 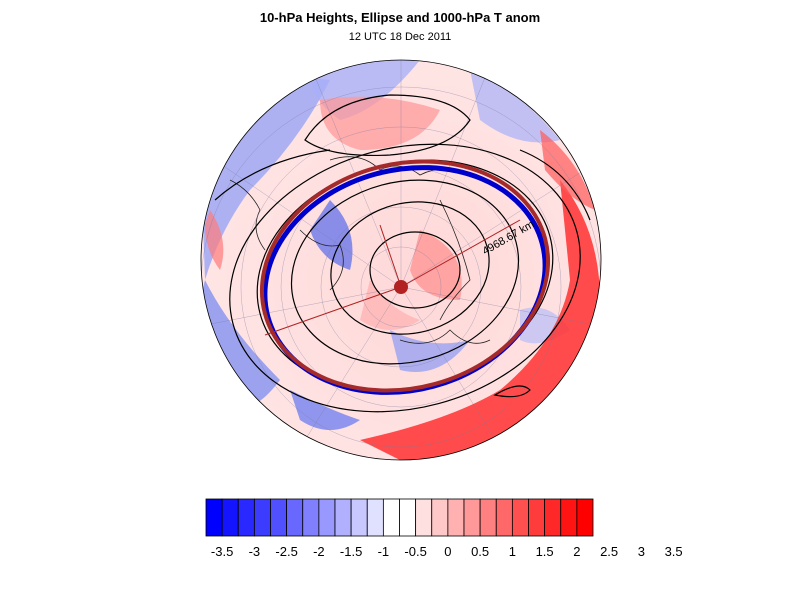 What do you see at coordinates (333, 311) in the screenshot?
I see `ellipse-minor-axis` at bounding box center [333, 311].